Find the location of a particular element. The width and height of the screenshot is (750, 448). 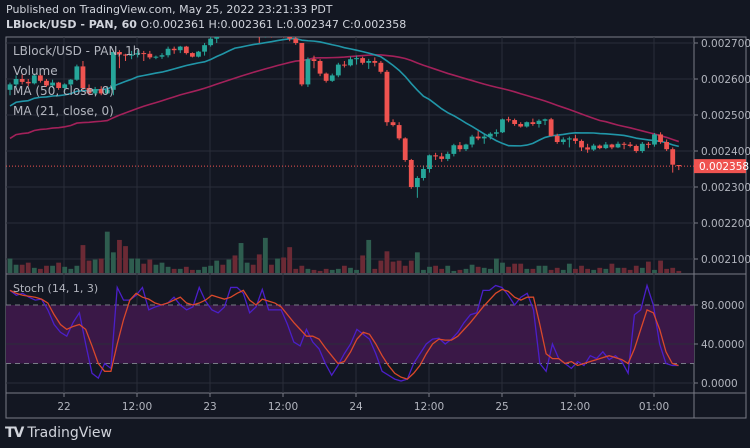

high-label: H: is located at coordinates (214, 24).